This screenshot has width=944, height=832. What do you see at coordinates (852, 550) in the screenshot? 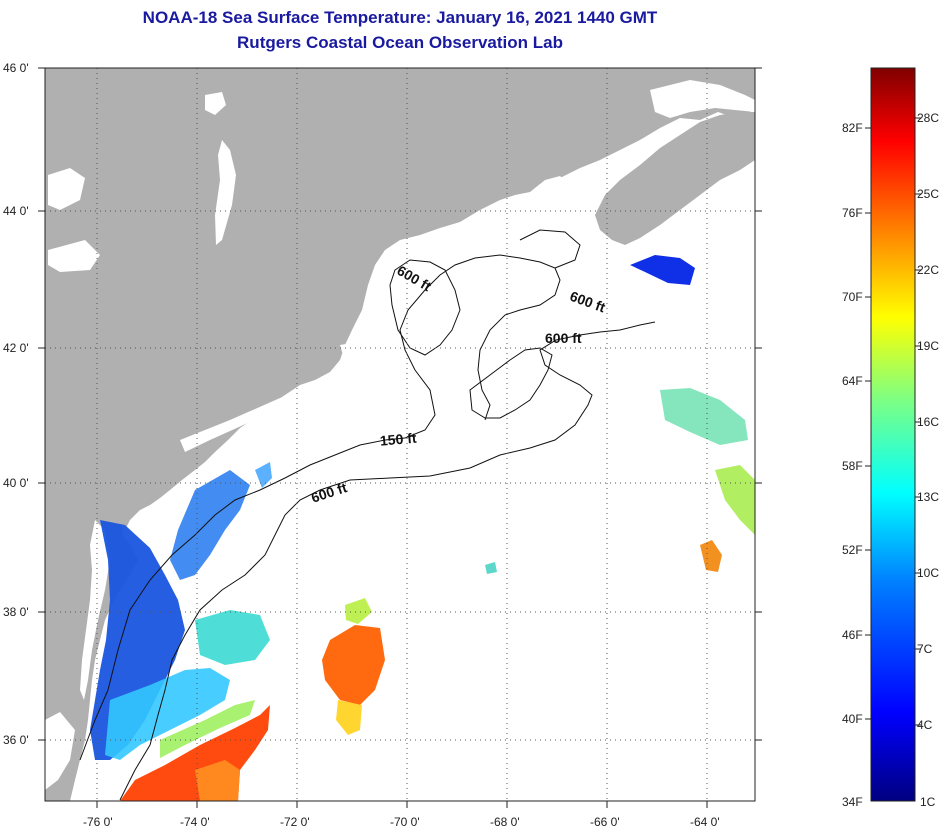
I see `colorbar-f-label: 52F` at bounding box center [852, 550].